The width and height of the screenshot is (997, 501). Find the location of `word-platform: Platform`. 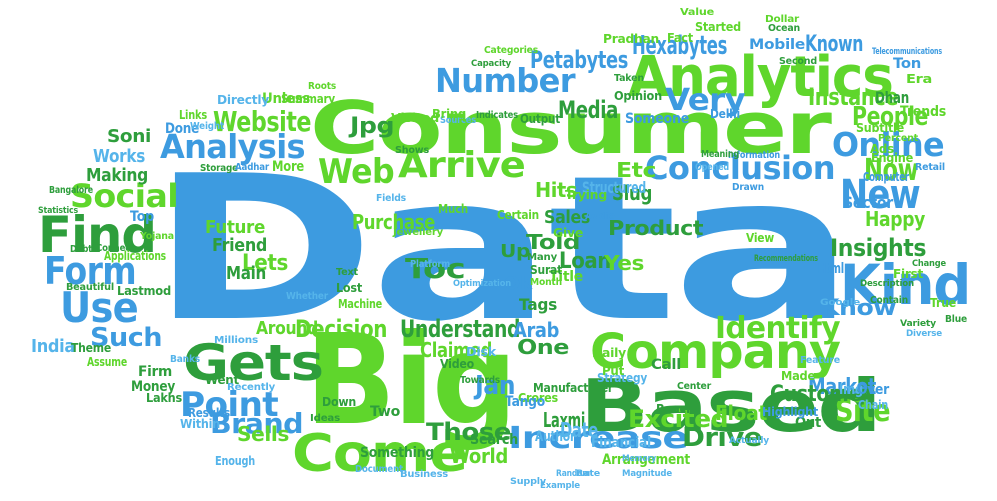

word-platform: Platform is located at coordinates (430, 264).